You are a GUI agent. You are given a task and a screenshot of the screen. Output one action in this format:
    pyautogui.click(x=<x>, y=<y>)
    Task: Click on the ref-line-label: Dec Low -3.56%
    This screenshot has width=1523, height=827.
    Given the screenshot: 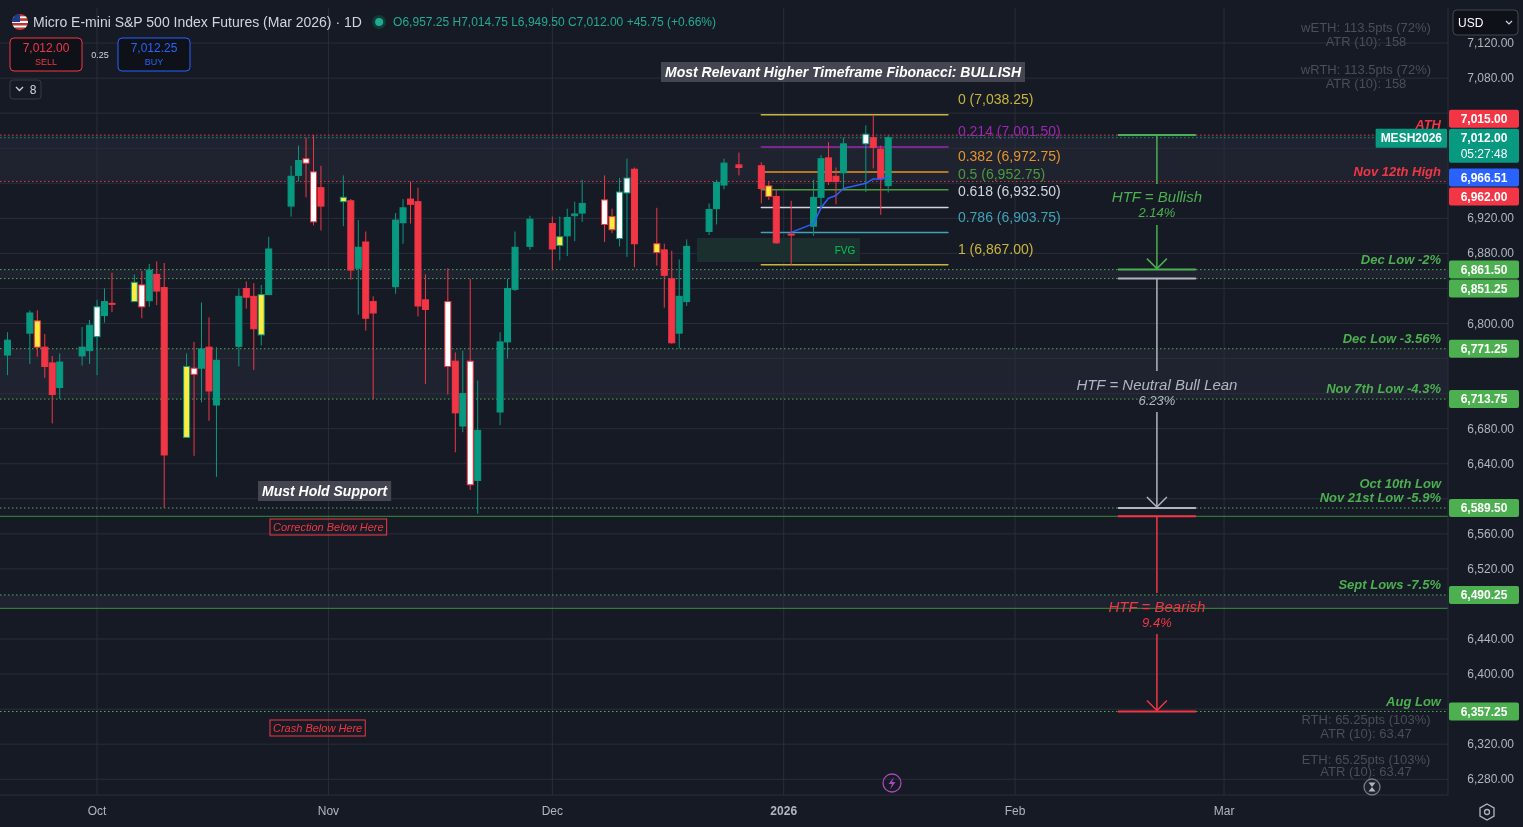 What is the action you would take?
    pyautogui.click(x=1392, y=338)
    